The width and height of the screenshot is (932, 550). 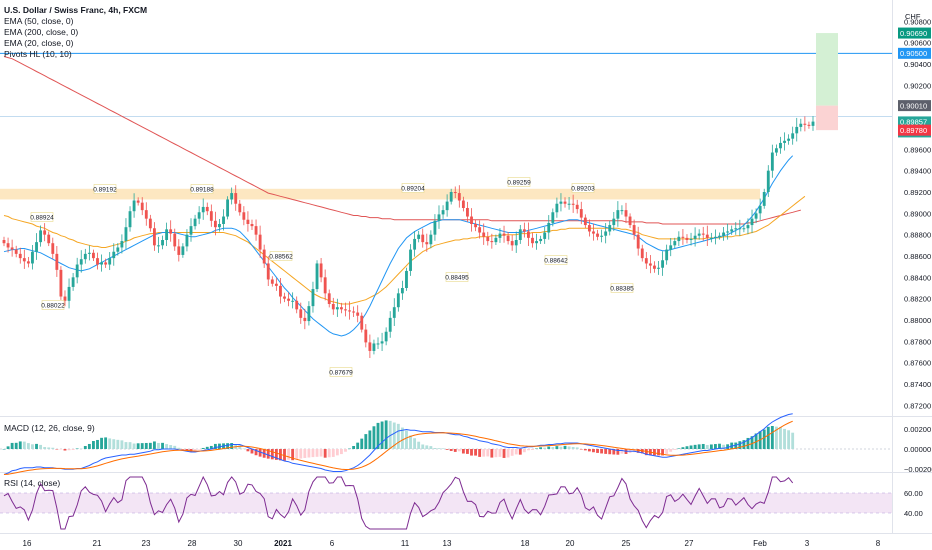 I want to click on price-badge-text: 0.89857, so click(x=913, y=122).